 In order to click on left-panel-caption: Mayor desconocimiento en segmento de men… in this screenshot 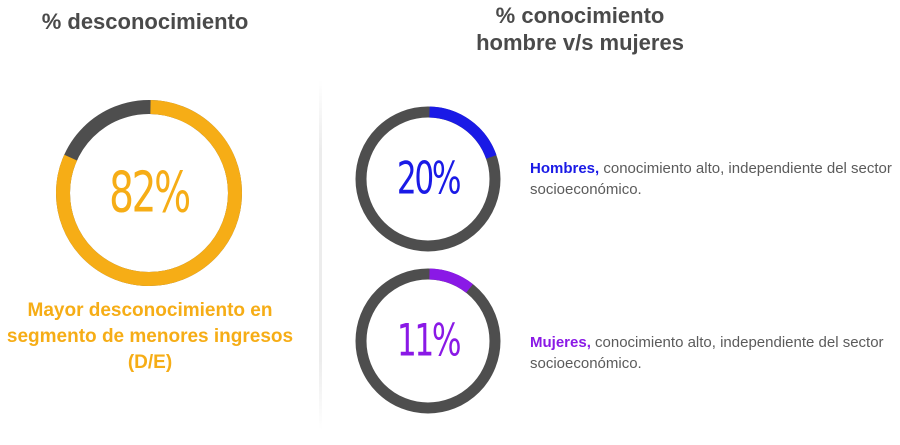, I will do `click(150, 336)`.